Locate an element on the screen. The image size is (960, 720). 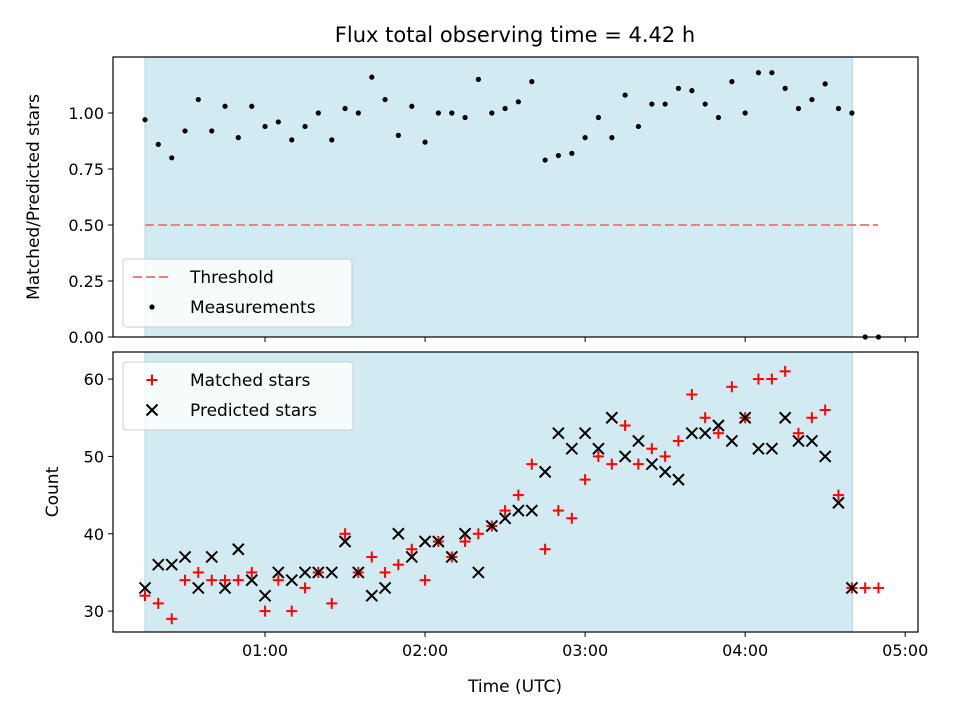
chart-title: Flux total observing time = 4.42 h is located at coordinates (515, 35).